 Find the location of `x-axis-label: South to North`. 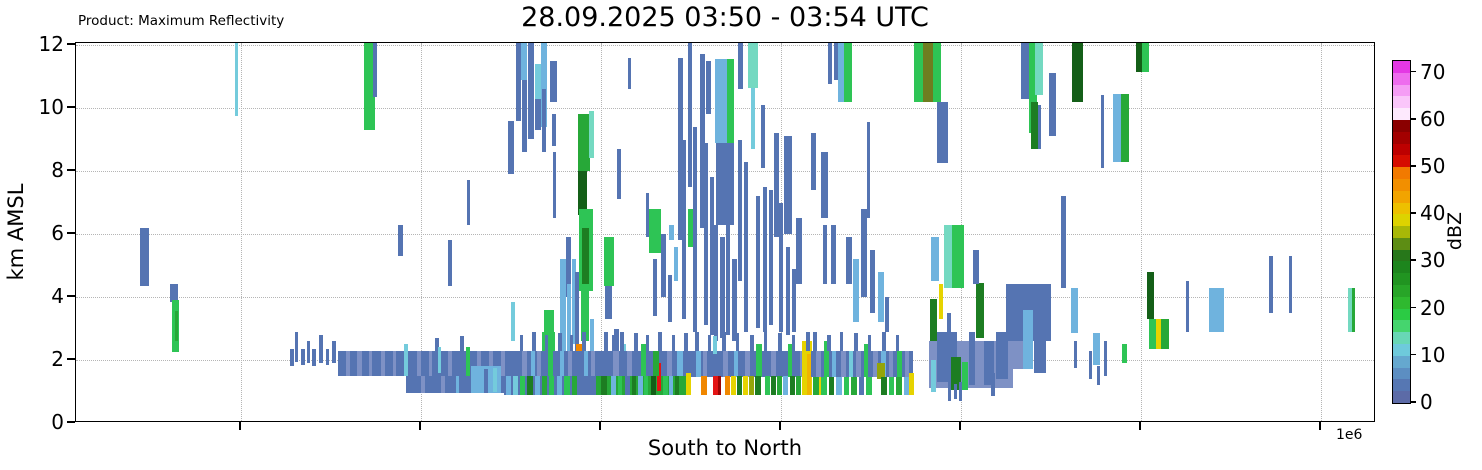

x-axis-label: South to North is located at coordinates (725, 448).